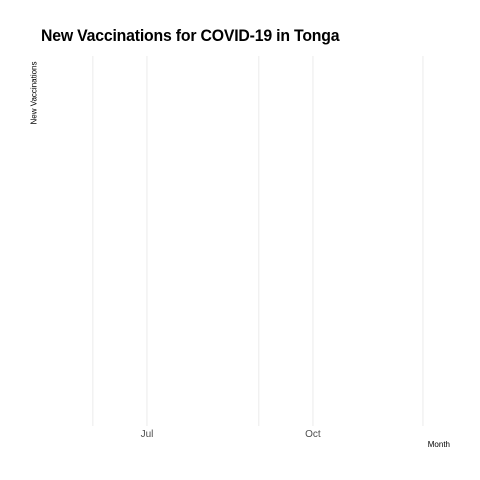  What do you see at coordinates (190, 35) in the screenshot?
I see `chart-title: New Vaccinations for COVID-19 in Tonga` at bounding box center [190, 35].